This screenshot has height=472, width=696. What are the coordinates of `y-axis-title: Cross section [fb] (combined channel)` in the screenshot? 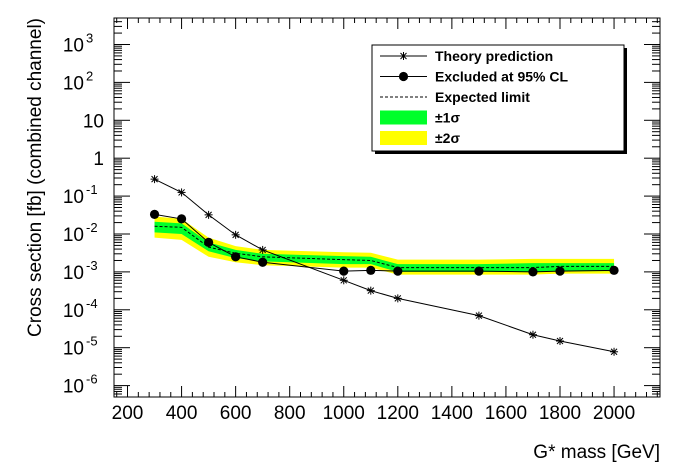 It's located at (35, 177).